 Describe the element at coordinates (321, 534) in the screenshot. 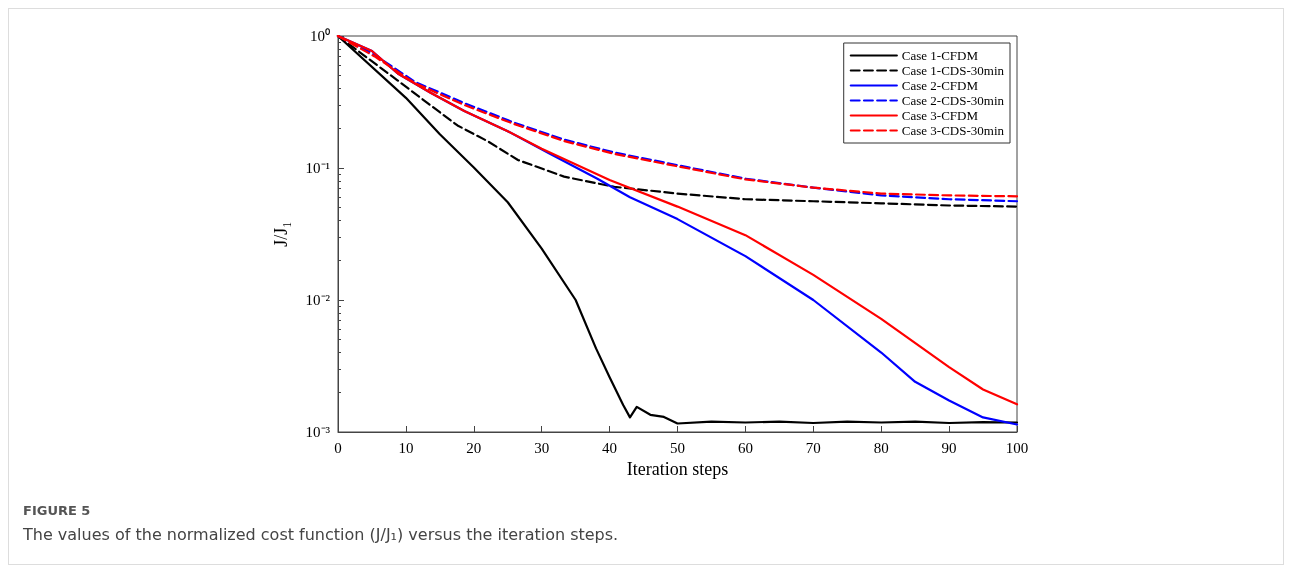

I see `text: The values of the normalized cost function (J/J₁) versus the iteration steps.` at that location.